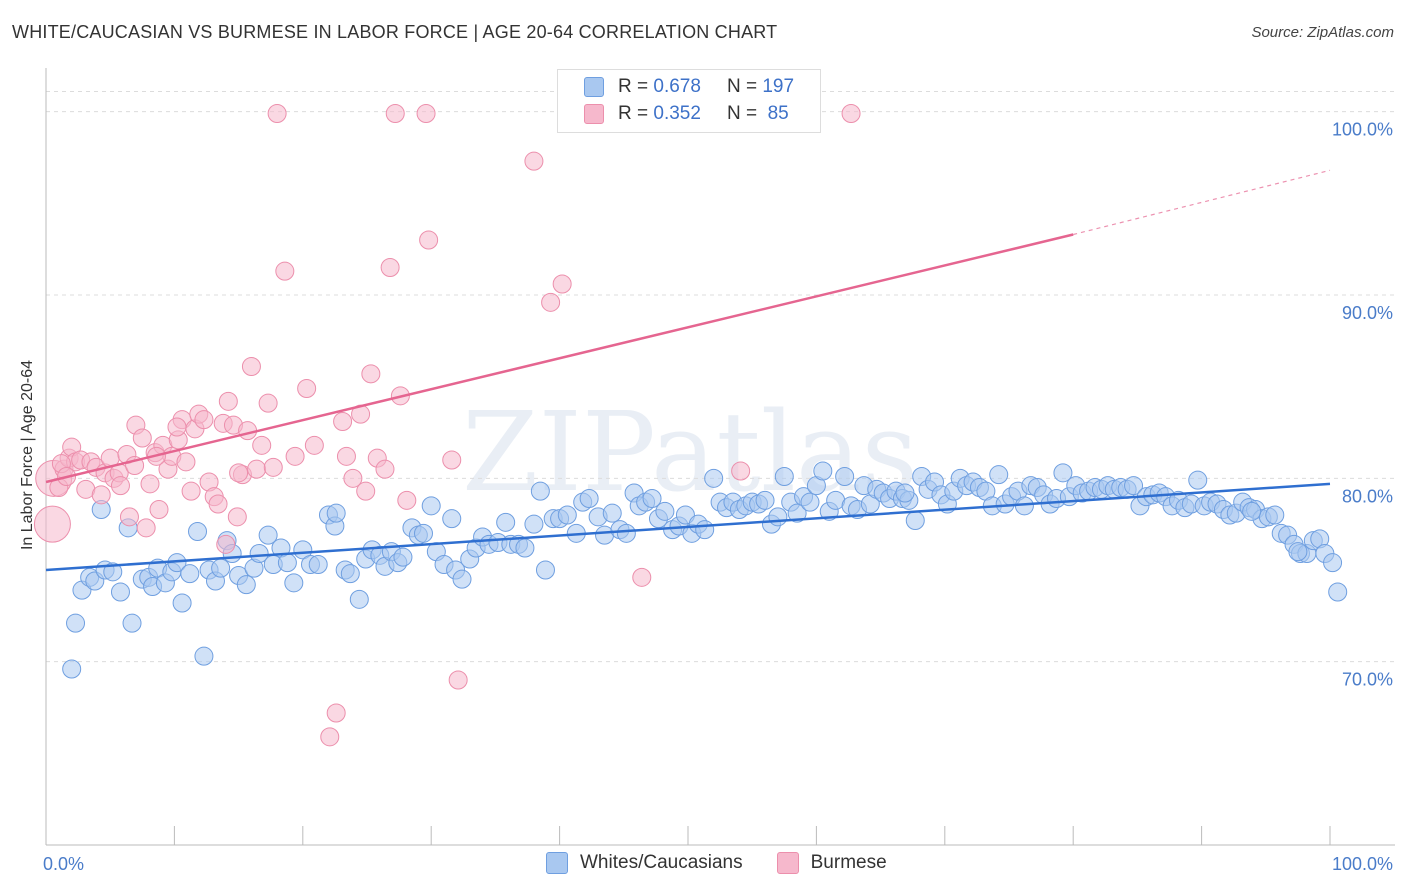  Describe the element at coordinates (686, 114) in the screenshot. I see `legend-row-burmese: R = 0.352 N = 85` at that location.